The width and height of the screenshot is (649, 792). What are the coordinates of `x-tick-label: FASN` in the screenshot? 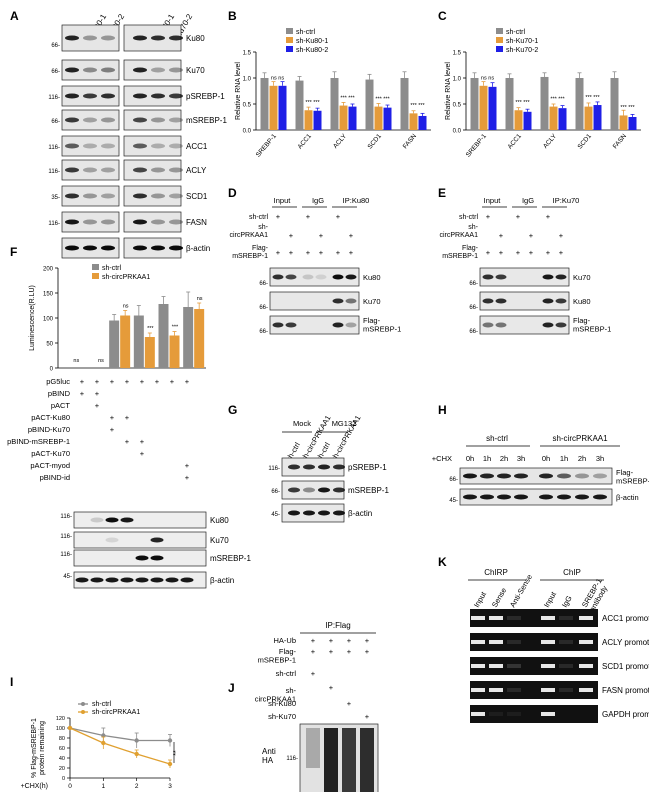 It's located at (620, 142).